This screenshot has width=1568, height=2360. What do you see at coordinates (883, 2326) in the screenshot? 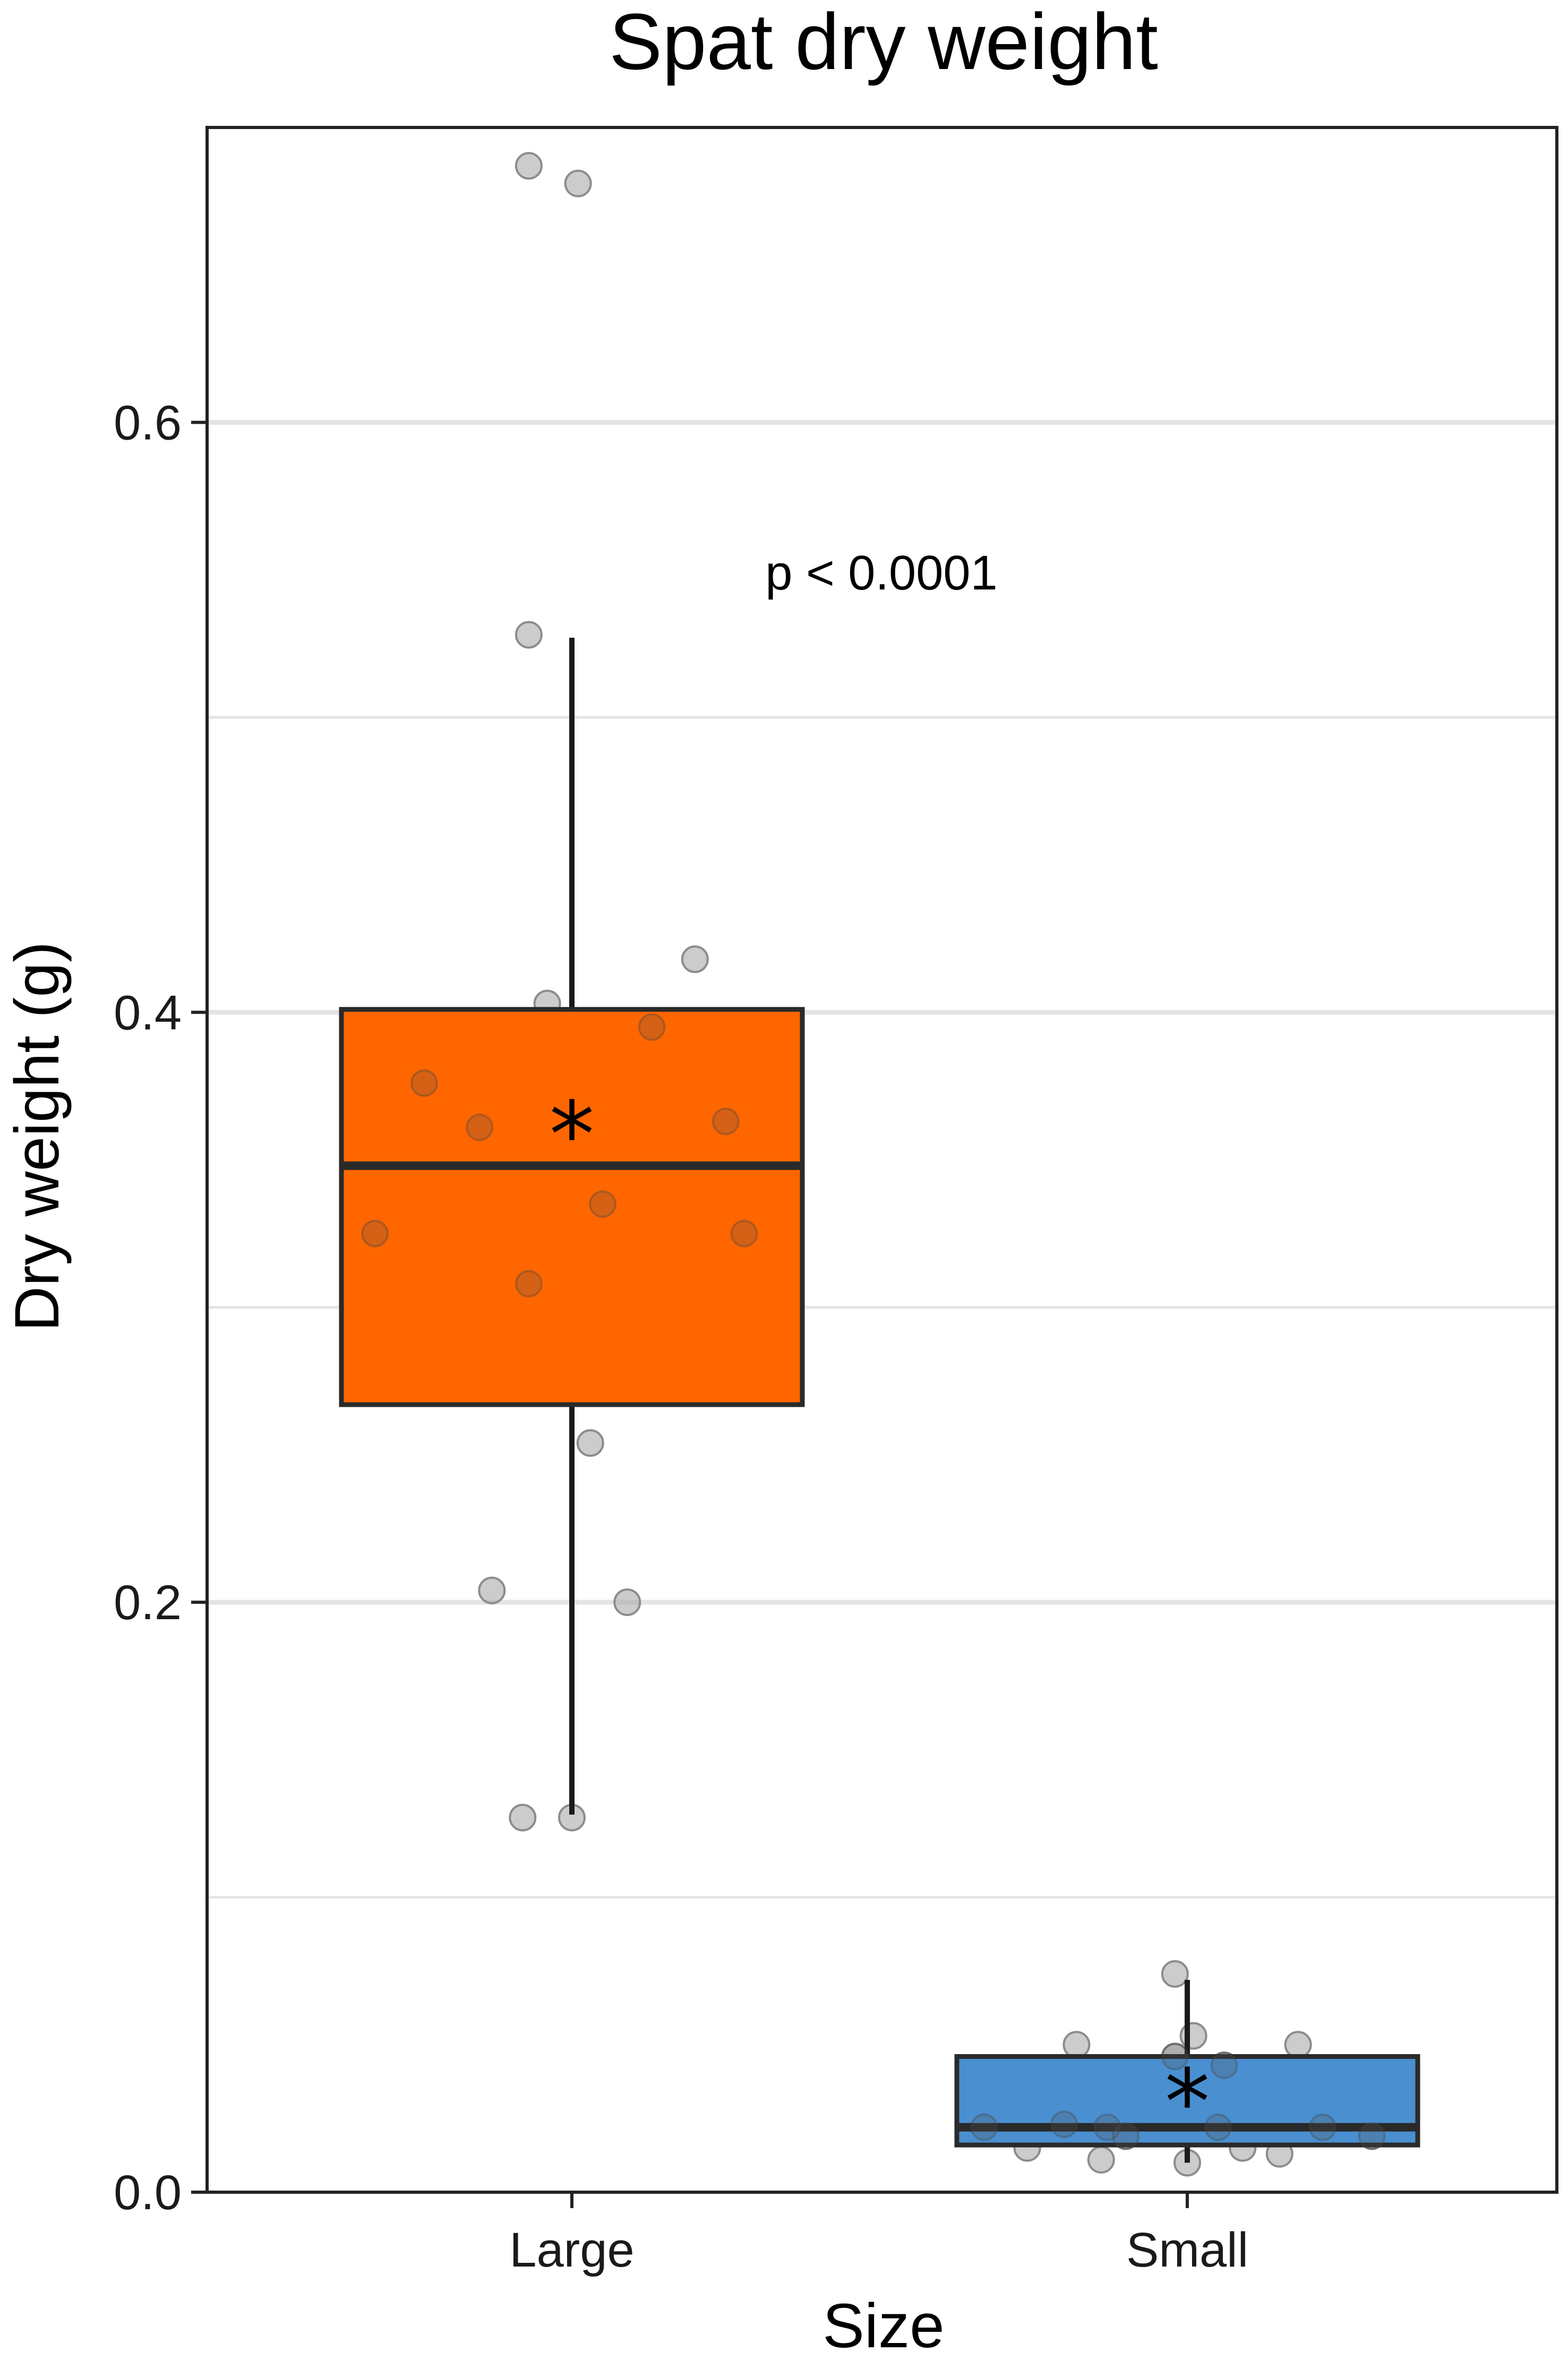
I see `x-axis-label: Size` at bounding box center [883, 2326].